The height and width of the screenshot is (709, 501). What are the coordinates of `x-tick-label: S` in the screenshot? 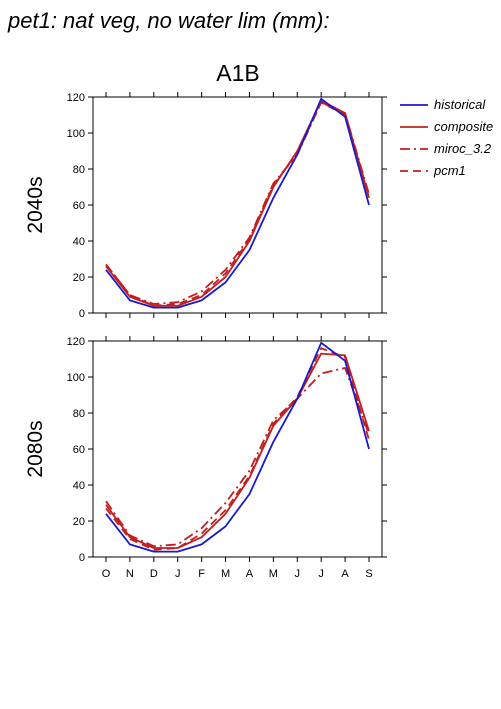 It's located at (368, 574).